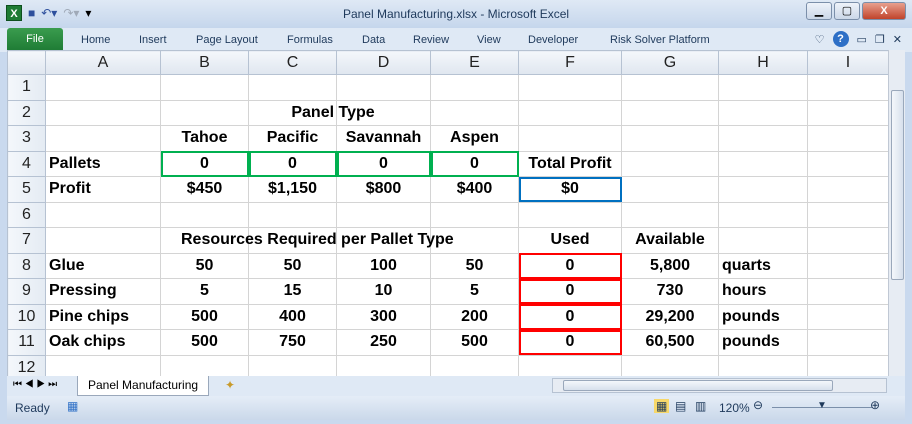 This screenshot has width=912, height=424. Describe the element at coordinates (670, 163) in the screenshot. I see `cell-G4` at that location.